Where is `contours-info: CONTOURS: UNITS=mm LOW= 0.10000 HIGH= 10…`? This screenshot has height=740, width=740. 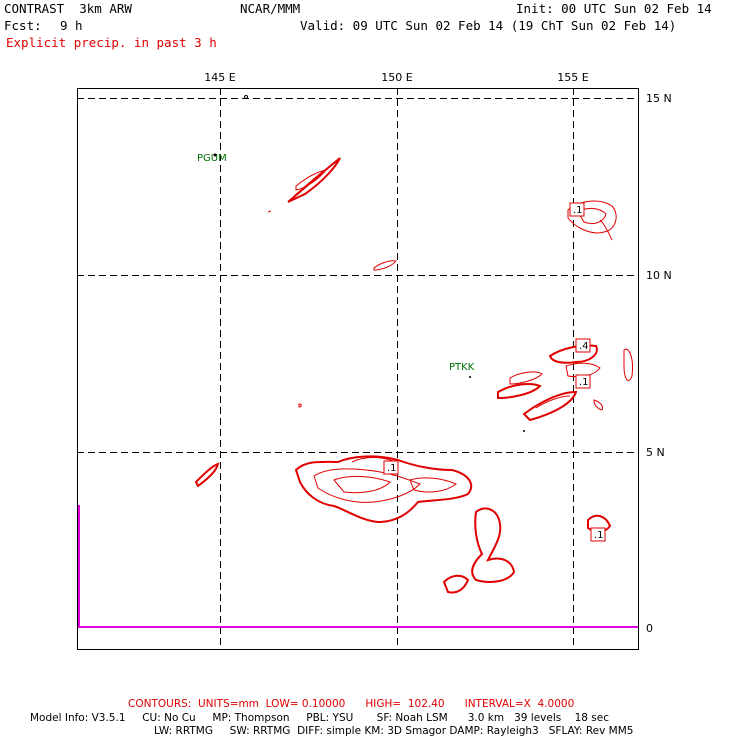 contours-info: CONTOURS: UNITS=mm LOW= 0.10000 HIGH= 10… is located at coordinates (351, 704).